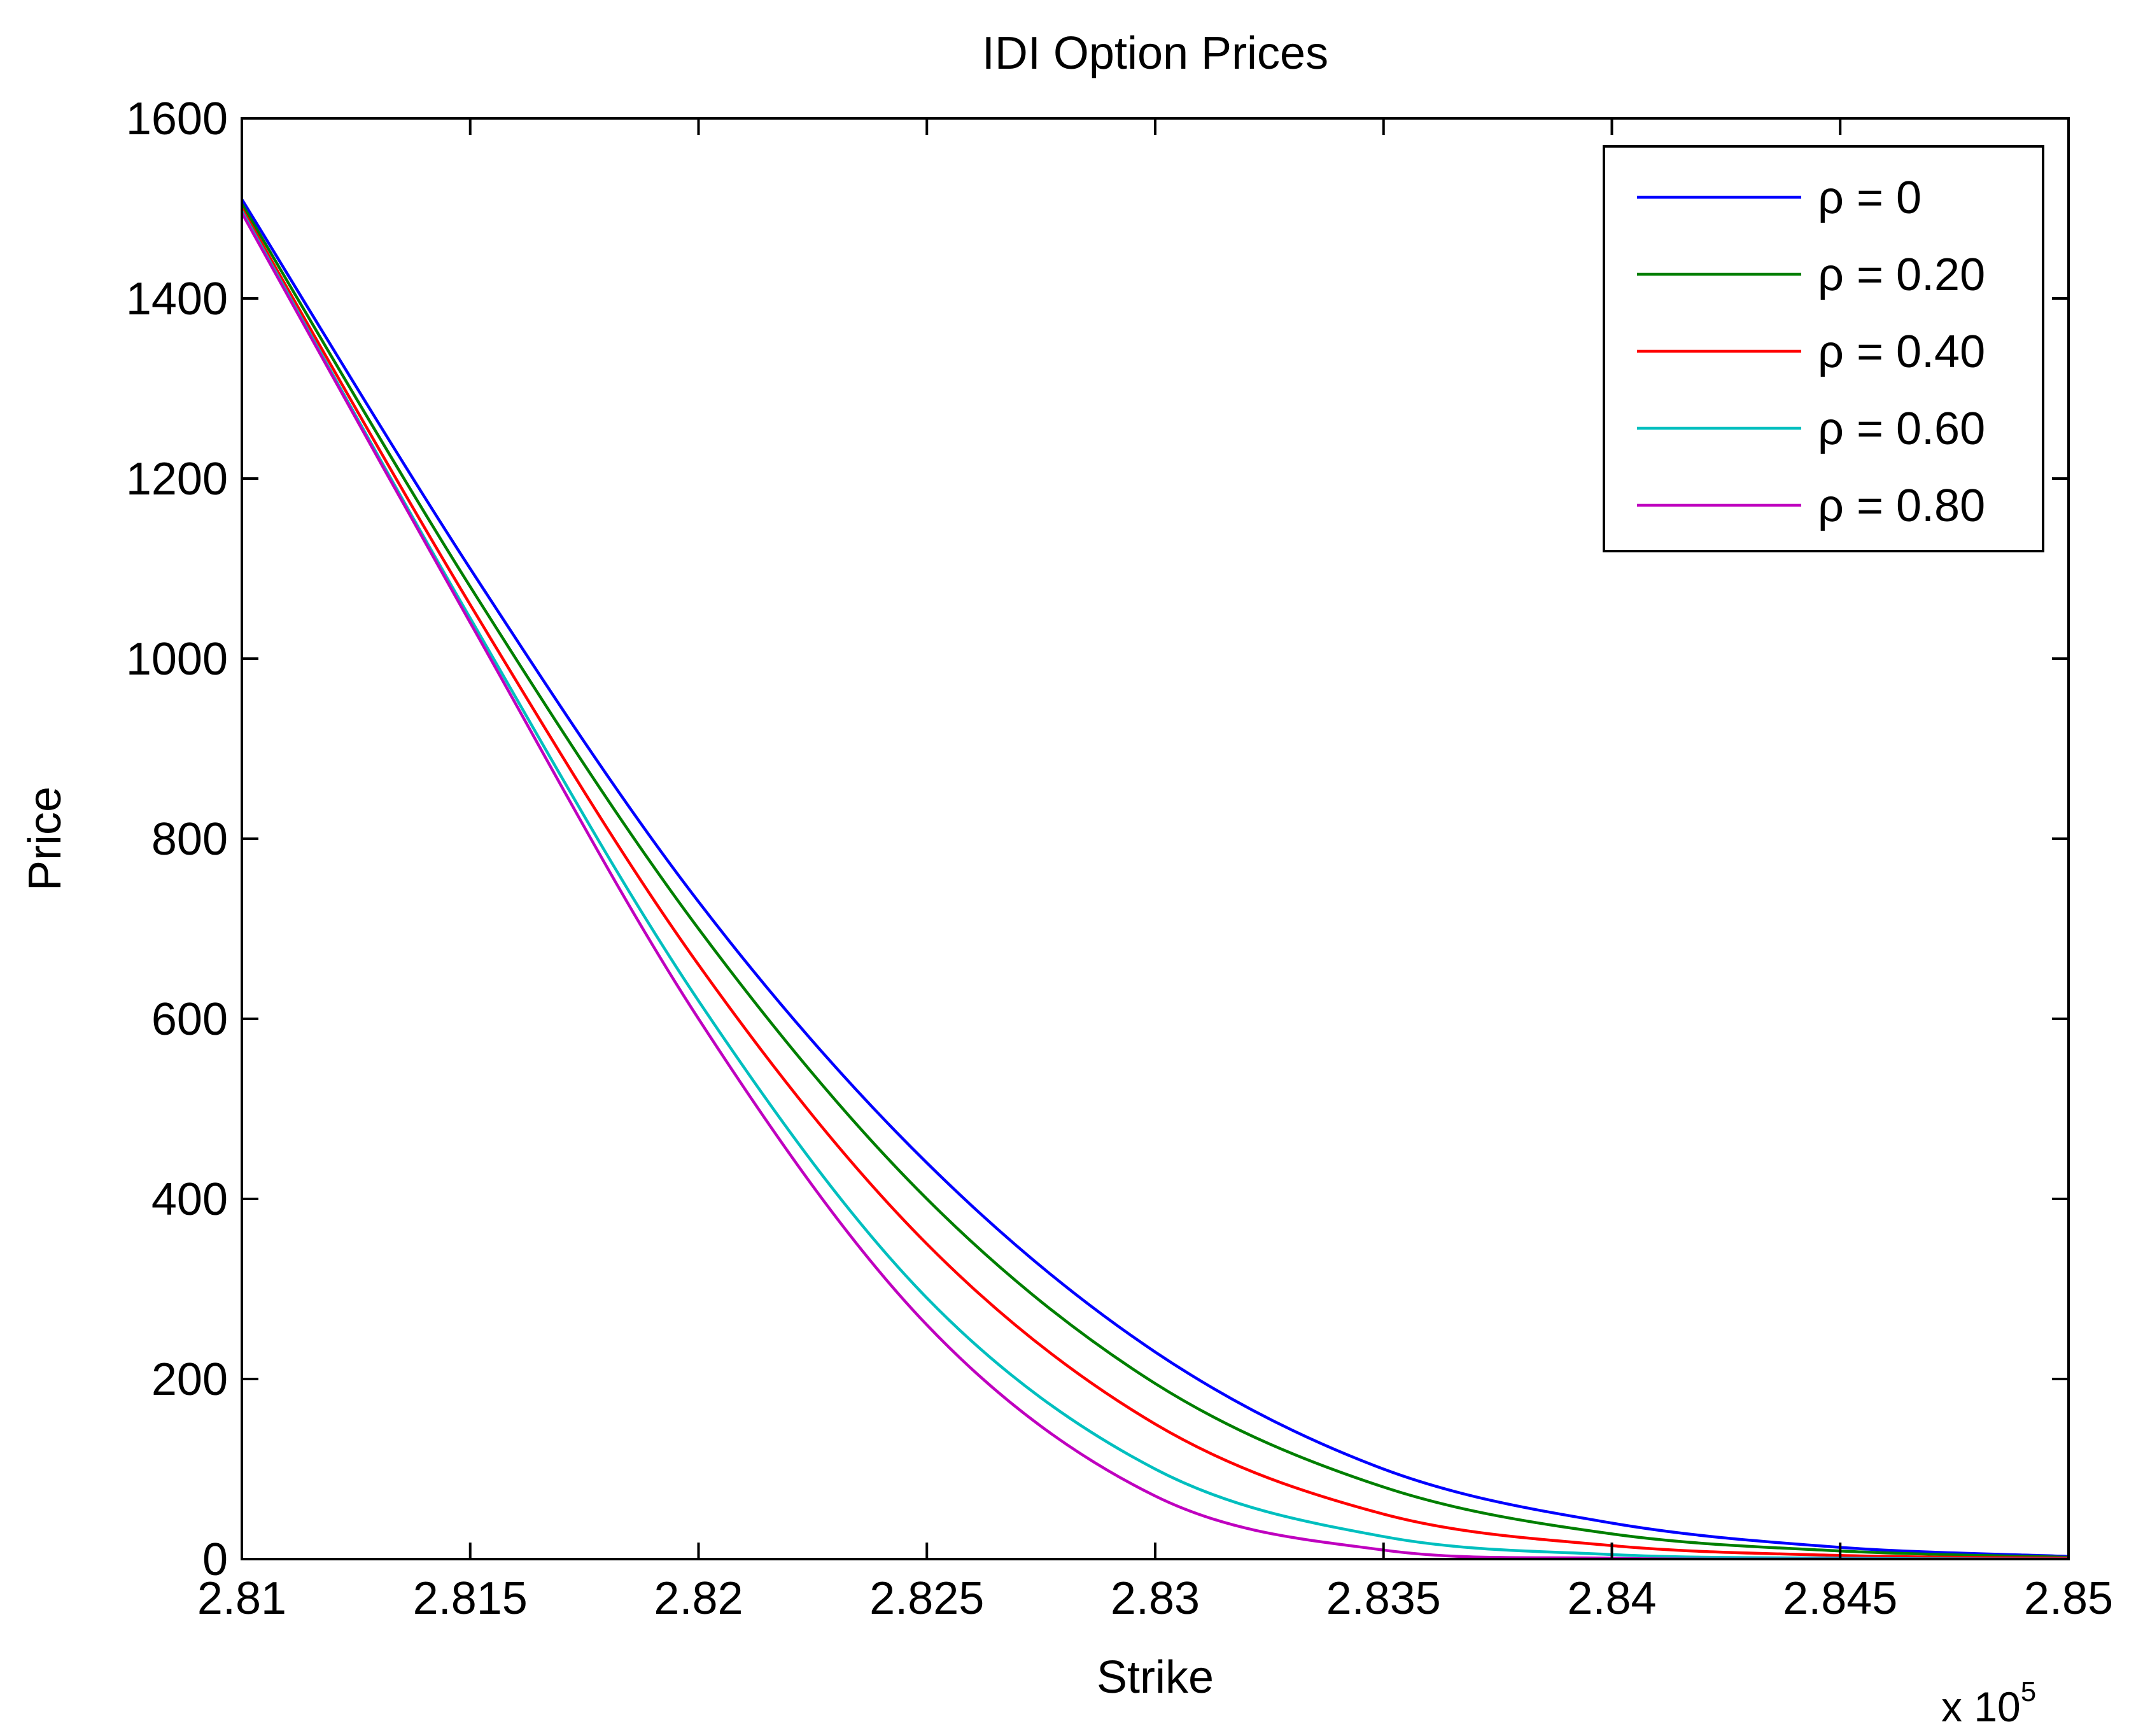 The width and height of the screenshot is (2136, 1736). What do you see at coordinates (189, 1199) in the screenshot?
I see `y-tick-label: 400` at bounding box center [189, 1199].